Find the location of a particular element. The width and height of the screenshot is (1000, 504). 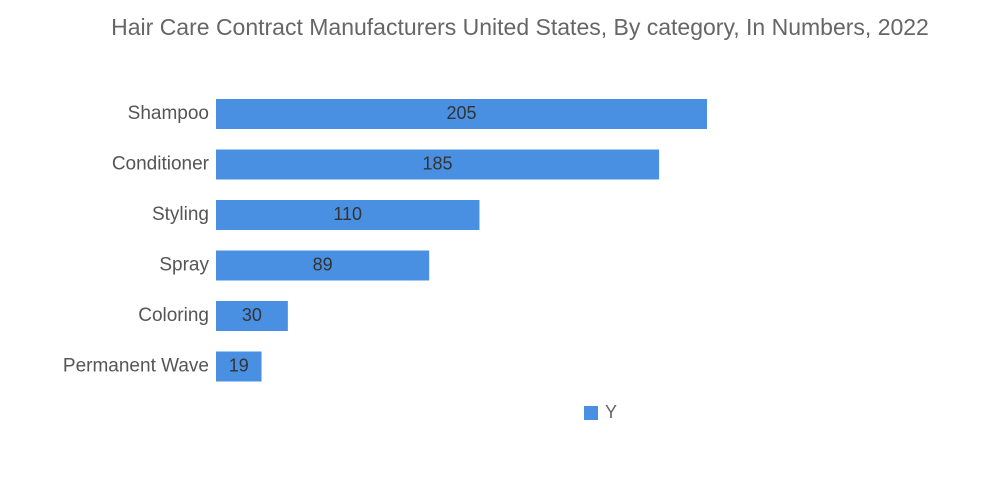

bar-spray is located at coordinates (323, 265).